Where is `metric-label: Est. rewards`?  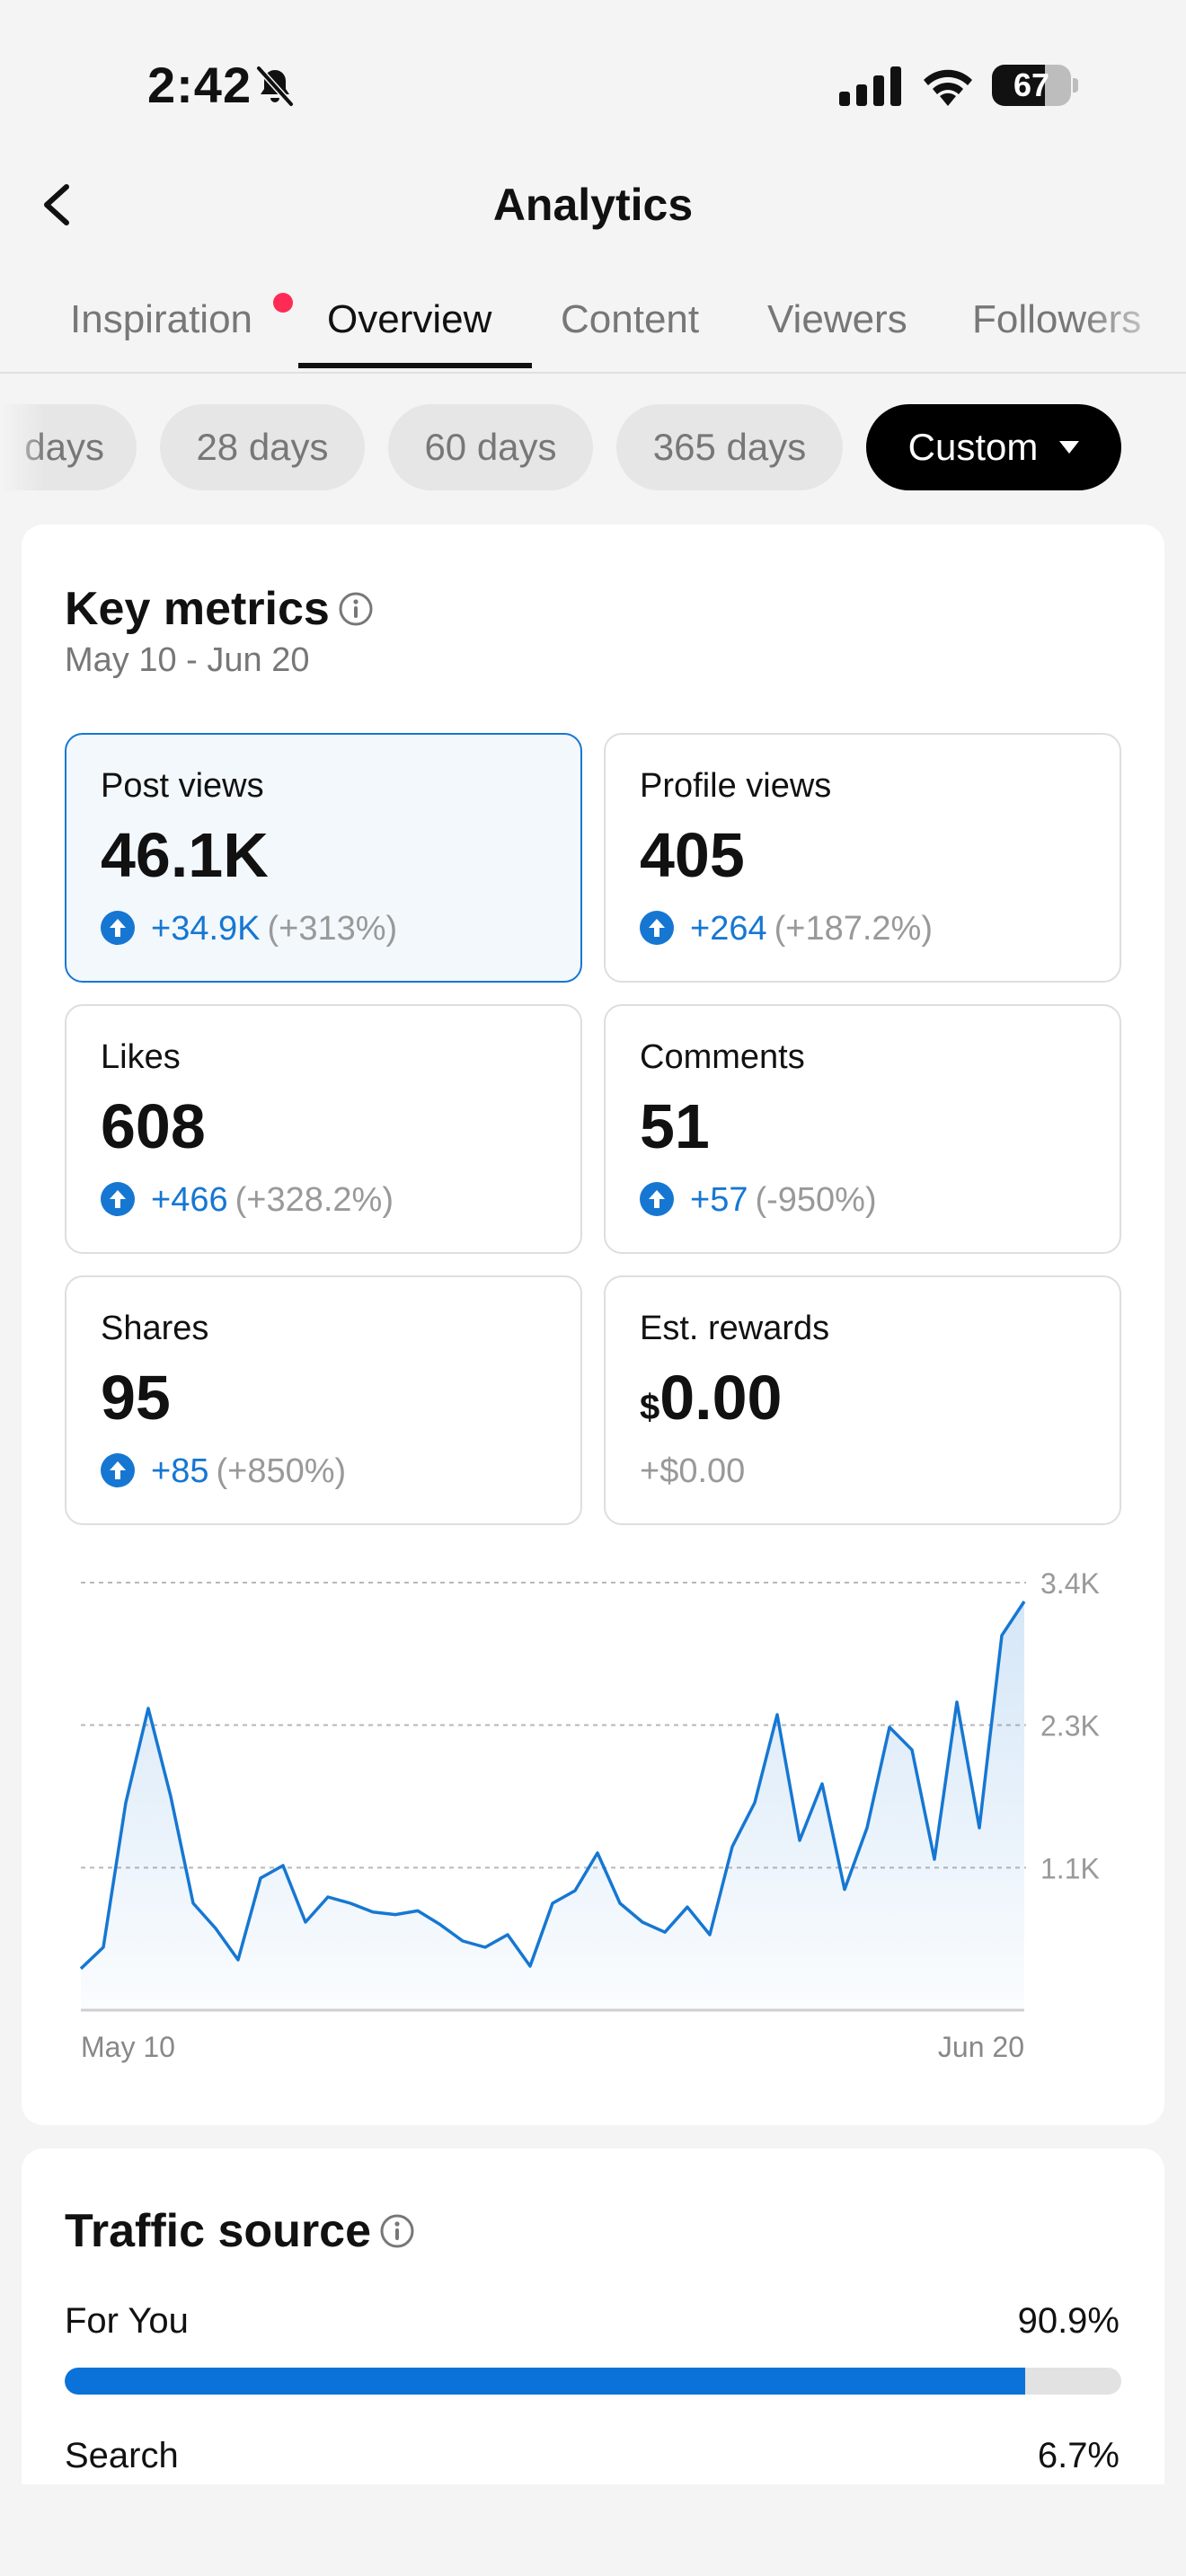 metric-label: Est. rewards is located at coordinates (735, 1328).